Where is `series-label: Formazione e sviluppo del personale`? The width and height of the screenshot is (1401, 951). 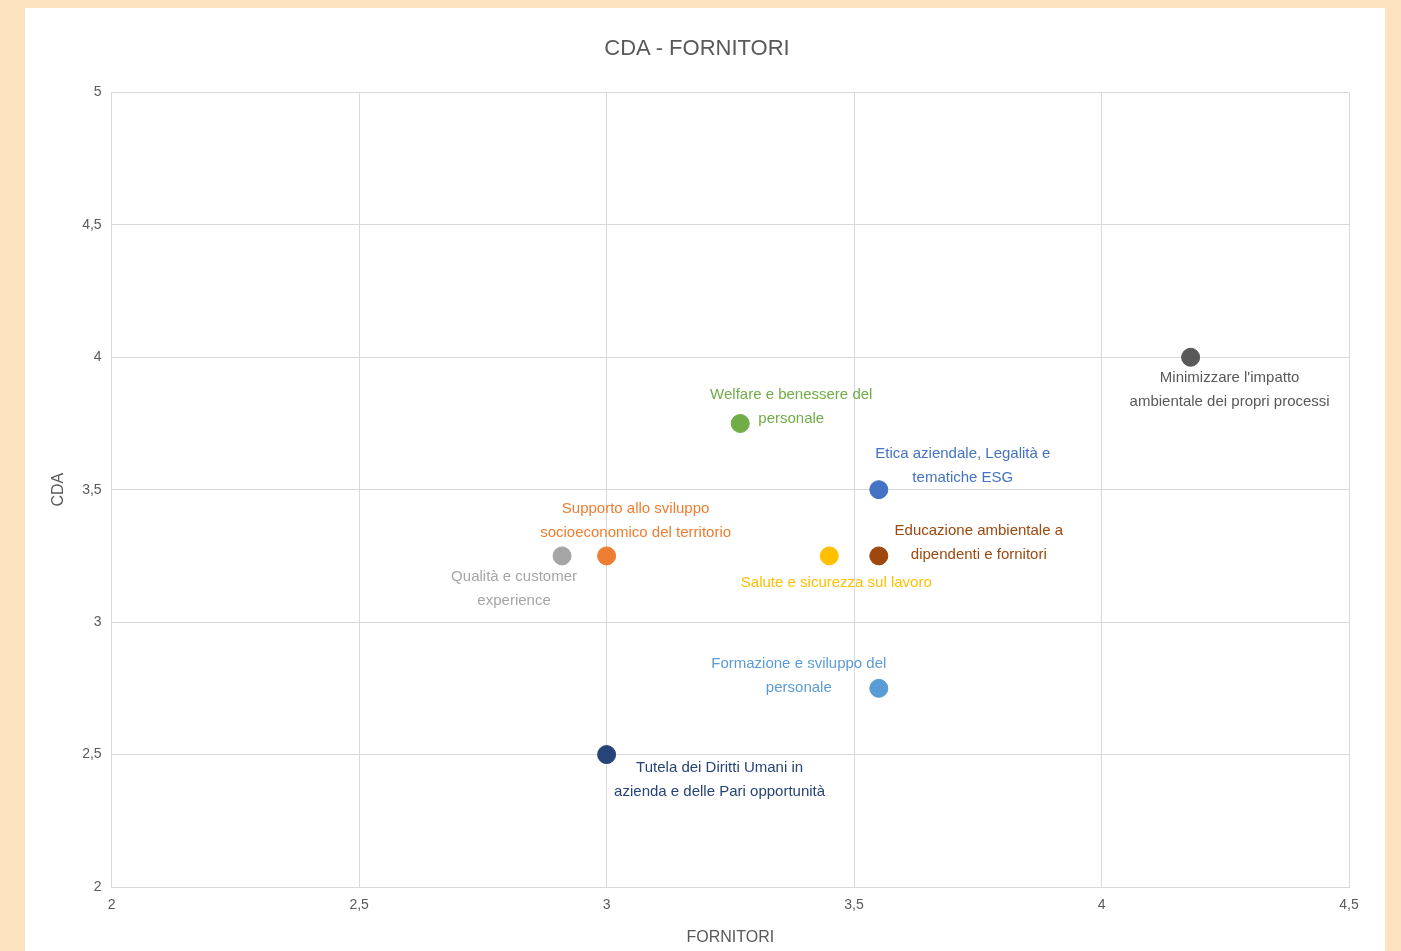 series-label: Formazione e sviluppo del personale is located at coordinates (799, 675).